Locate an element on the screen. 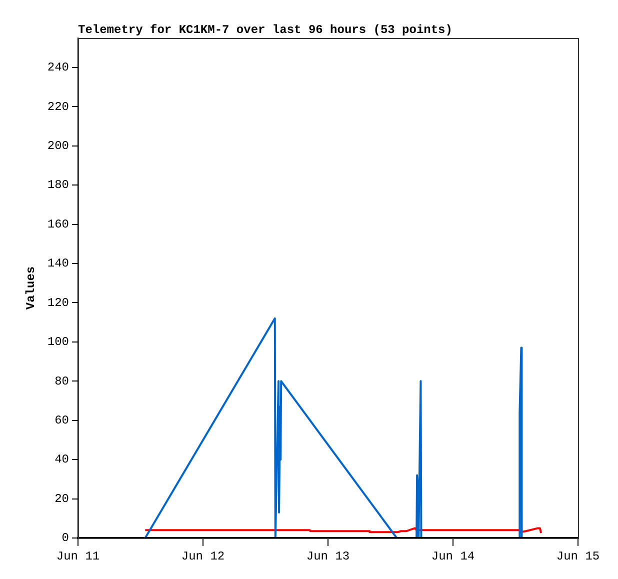 The image size is (618, 579). y-tick-label: 0 is located at coordinates (65, 538).